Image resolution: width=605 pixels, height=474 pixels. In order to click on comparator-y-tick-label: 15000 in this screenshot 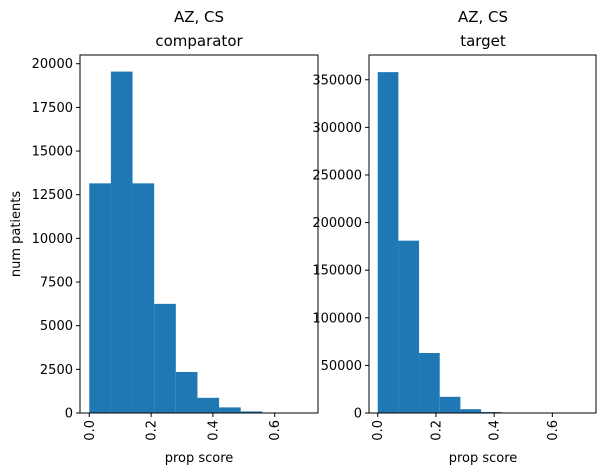, I will do `click(52, 152)`.